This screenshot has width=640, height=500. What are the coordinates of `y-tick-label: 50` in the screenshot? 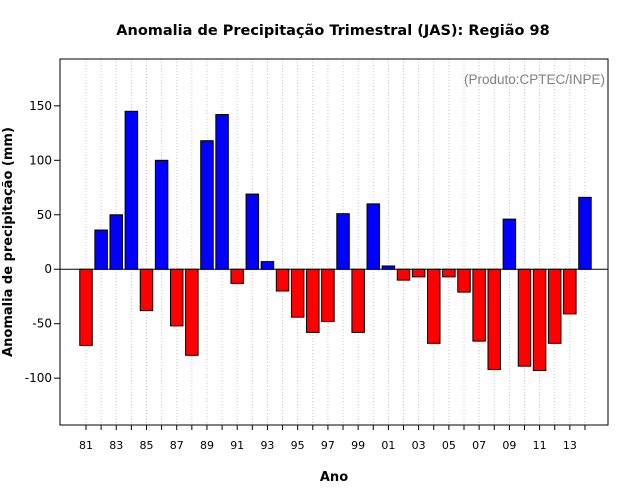 It's located at (44, 215).